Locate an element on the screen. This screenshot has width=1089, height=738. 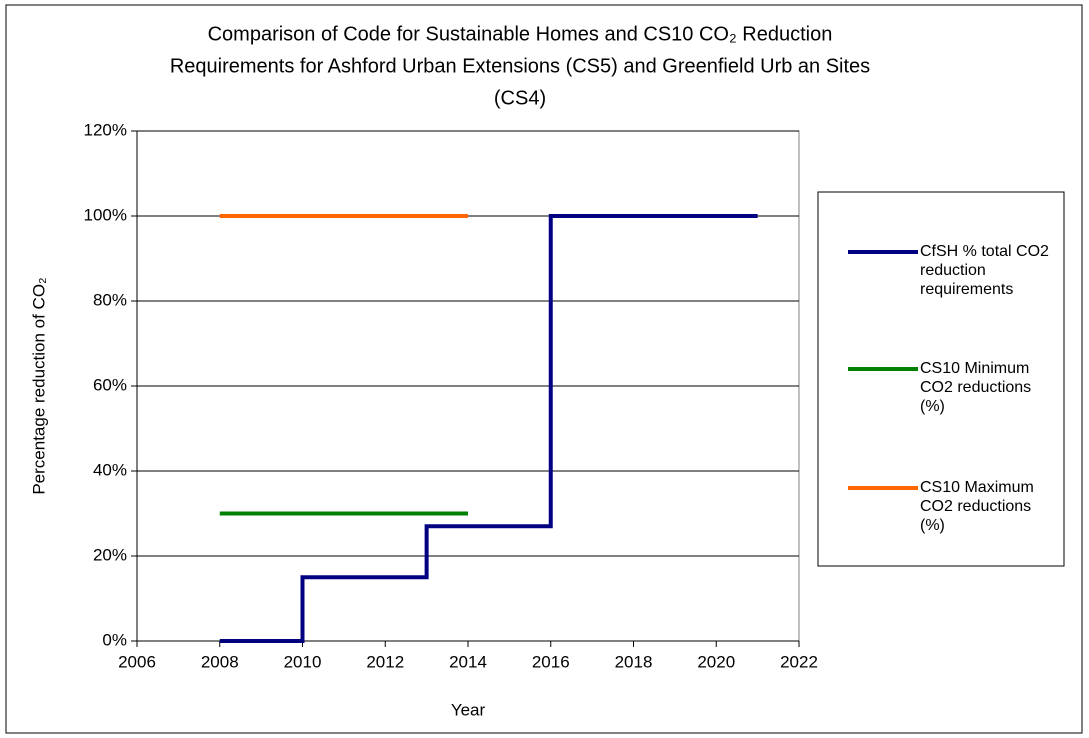
legend-label: CfSH % total CO2 reduction requirements is located at coordinates (984, 270).